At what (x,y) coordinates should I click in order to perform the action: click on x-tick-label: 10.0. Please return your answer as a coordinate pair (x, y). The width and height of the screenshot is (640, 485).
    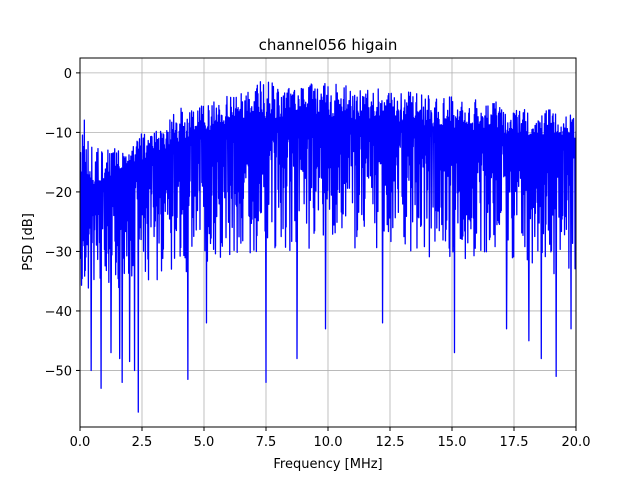
    Looking at the image, I should click on (328, 442).